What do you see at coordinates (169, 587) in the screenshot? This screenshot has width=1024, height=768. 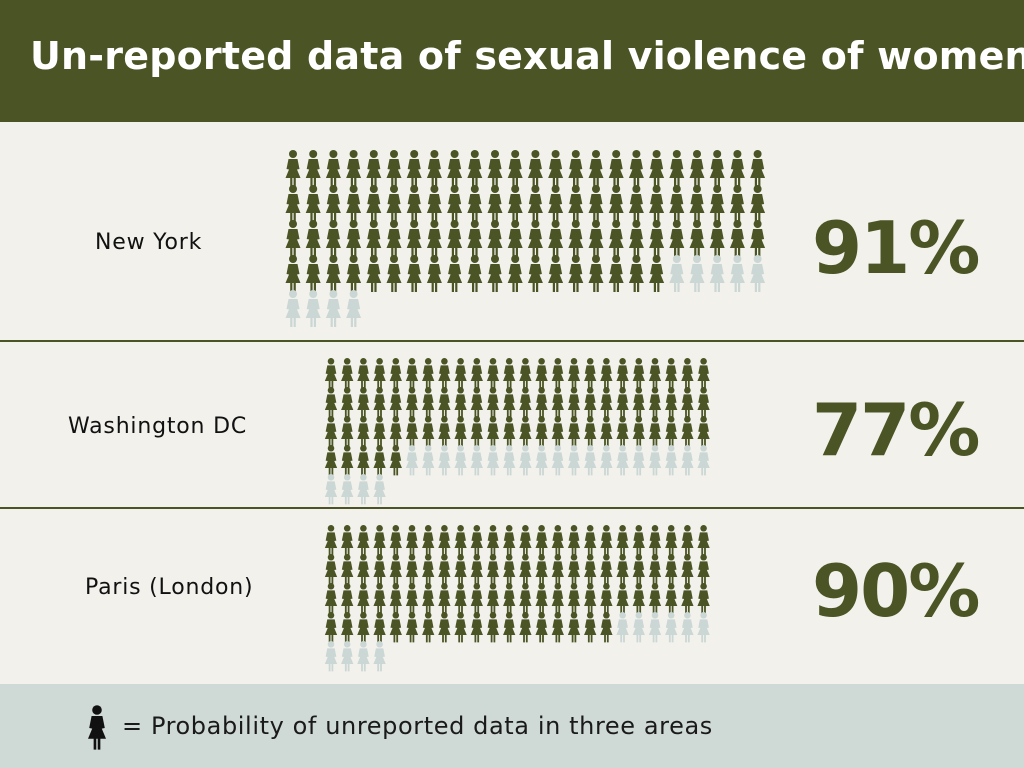 I see `city-label: Paris (London)` at bounding box center [169, 587].